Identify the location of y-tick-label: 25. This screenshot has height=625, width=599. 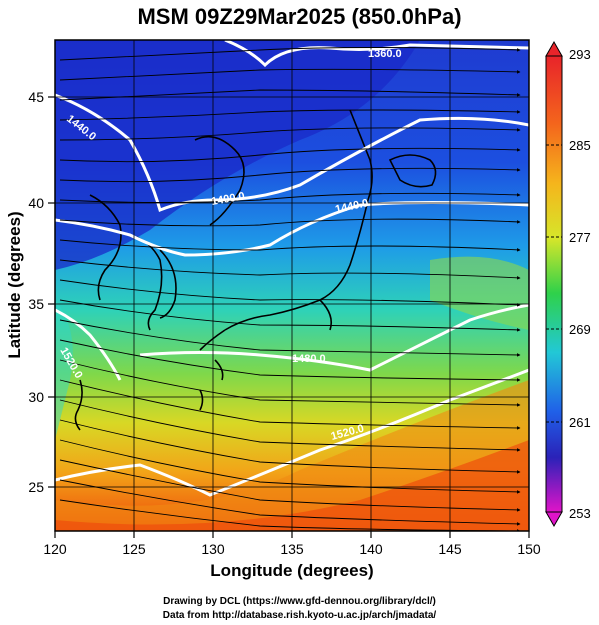
(36, 487).